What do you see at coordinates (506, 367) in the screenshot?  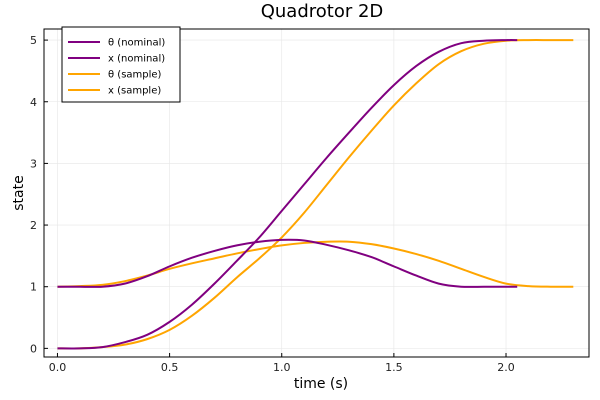 I see `x-tick-label: 2.0` at bounding box center [506, 367].